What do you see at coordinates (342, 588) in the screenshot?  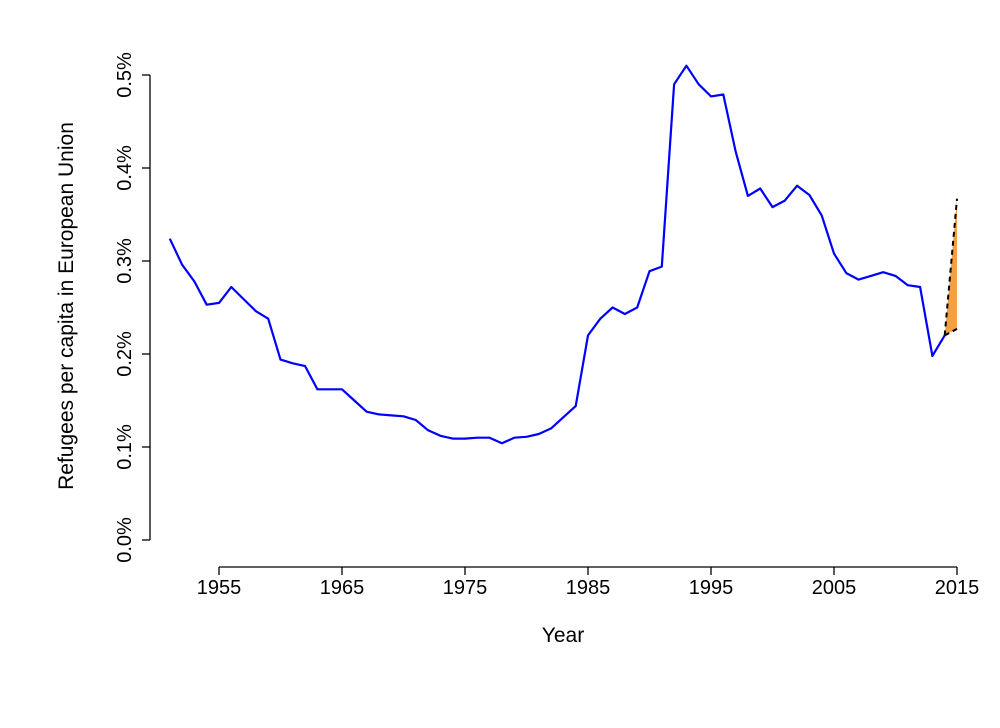 I see `x-tick-label: 1965` at bounding box center [342, 588].